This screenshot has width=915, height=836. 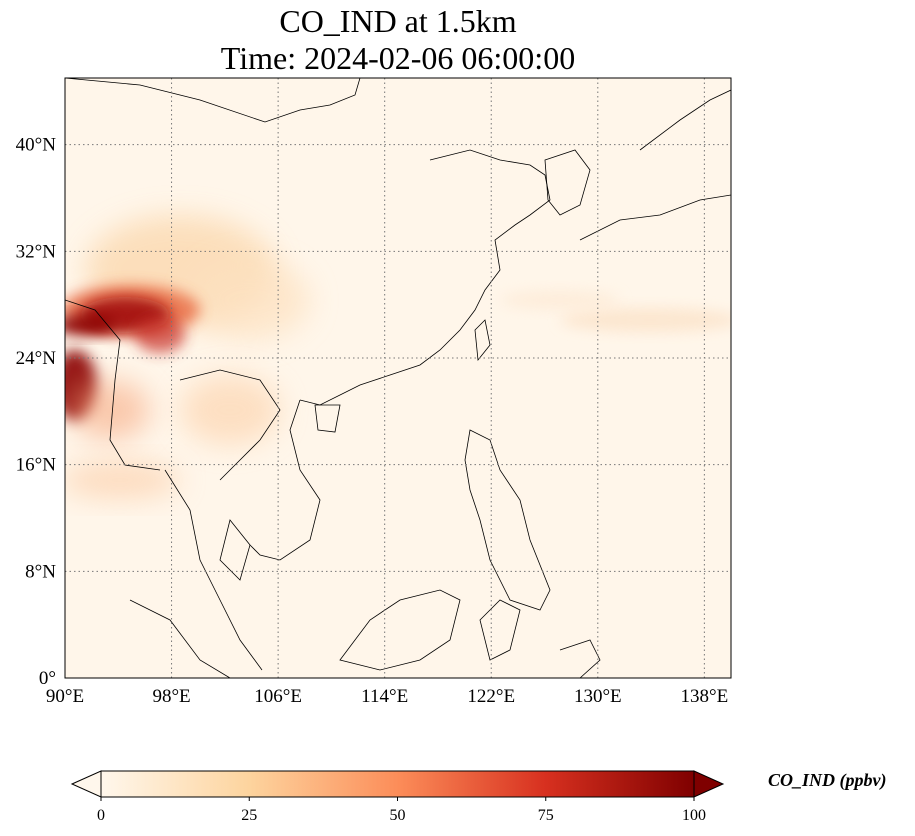 What do you see at coordinates (36, 412) in the screenshot?
I see `latitude-tick-labels: 0° 8°N 16°N 24°N 32°N 40°N` at bounding box center [36, 412].